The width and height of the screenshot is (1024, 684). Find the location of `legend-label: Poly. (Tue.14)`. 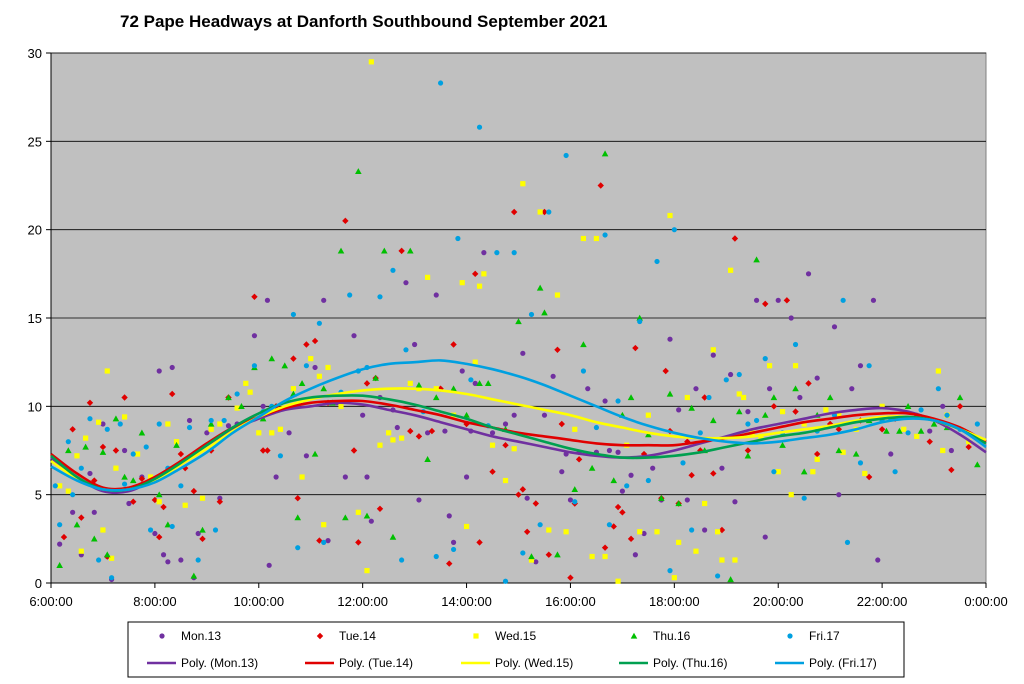

legend-label: Poly. (Tue.14) is located at coordinates (376, 663).